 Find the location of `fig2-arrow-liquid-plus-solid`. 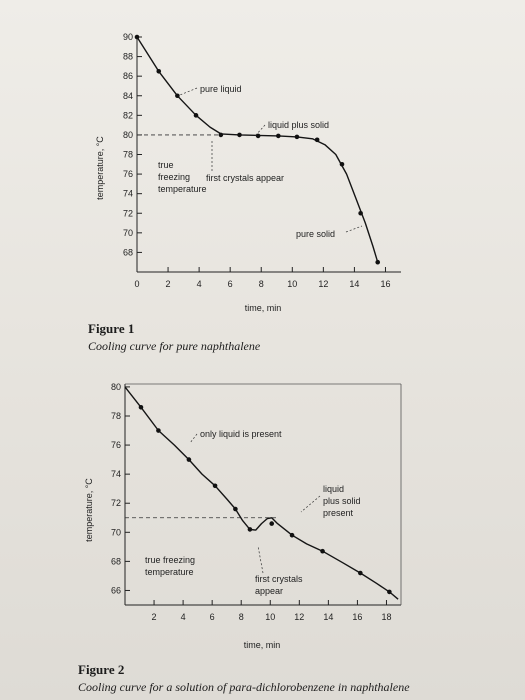

fig2-arrow-liquid-plus-solid is located at coordinates (310, 504).